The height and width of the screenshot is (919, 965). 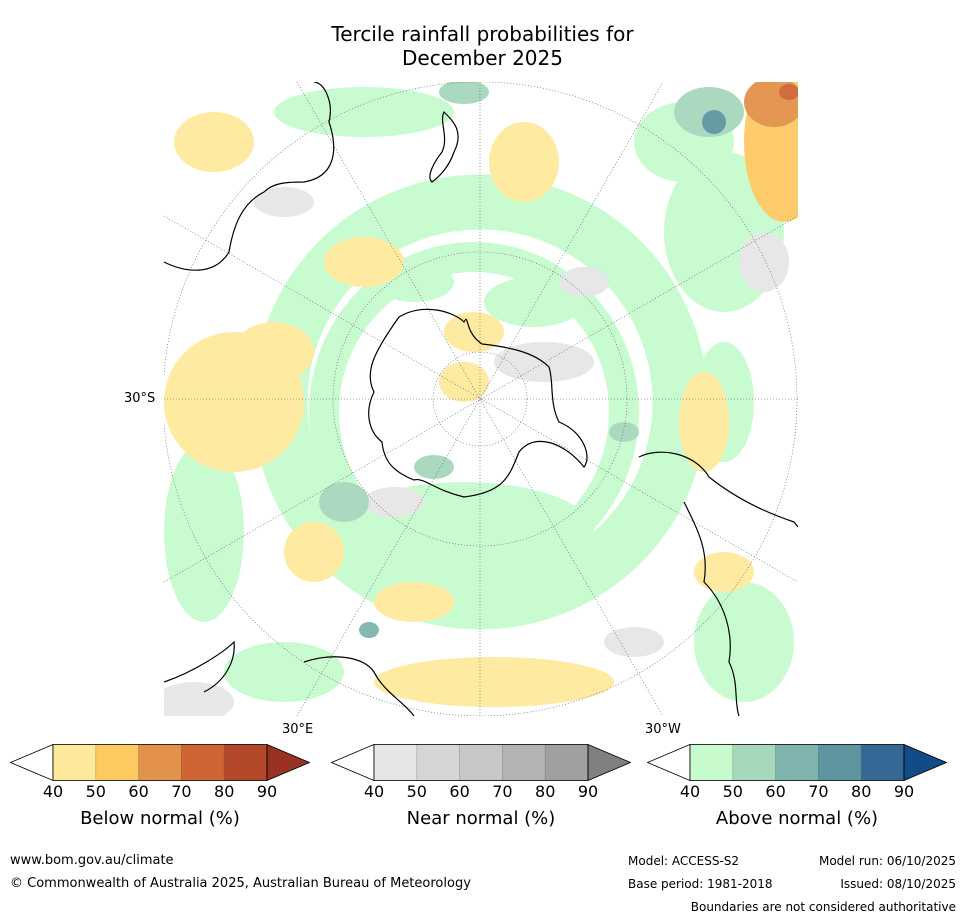 What do you see at coordinates (898, 884) in the screenshot?
I see `footer-issued: Issued: 08/10/2025` at bounding box center [898, 884].